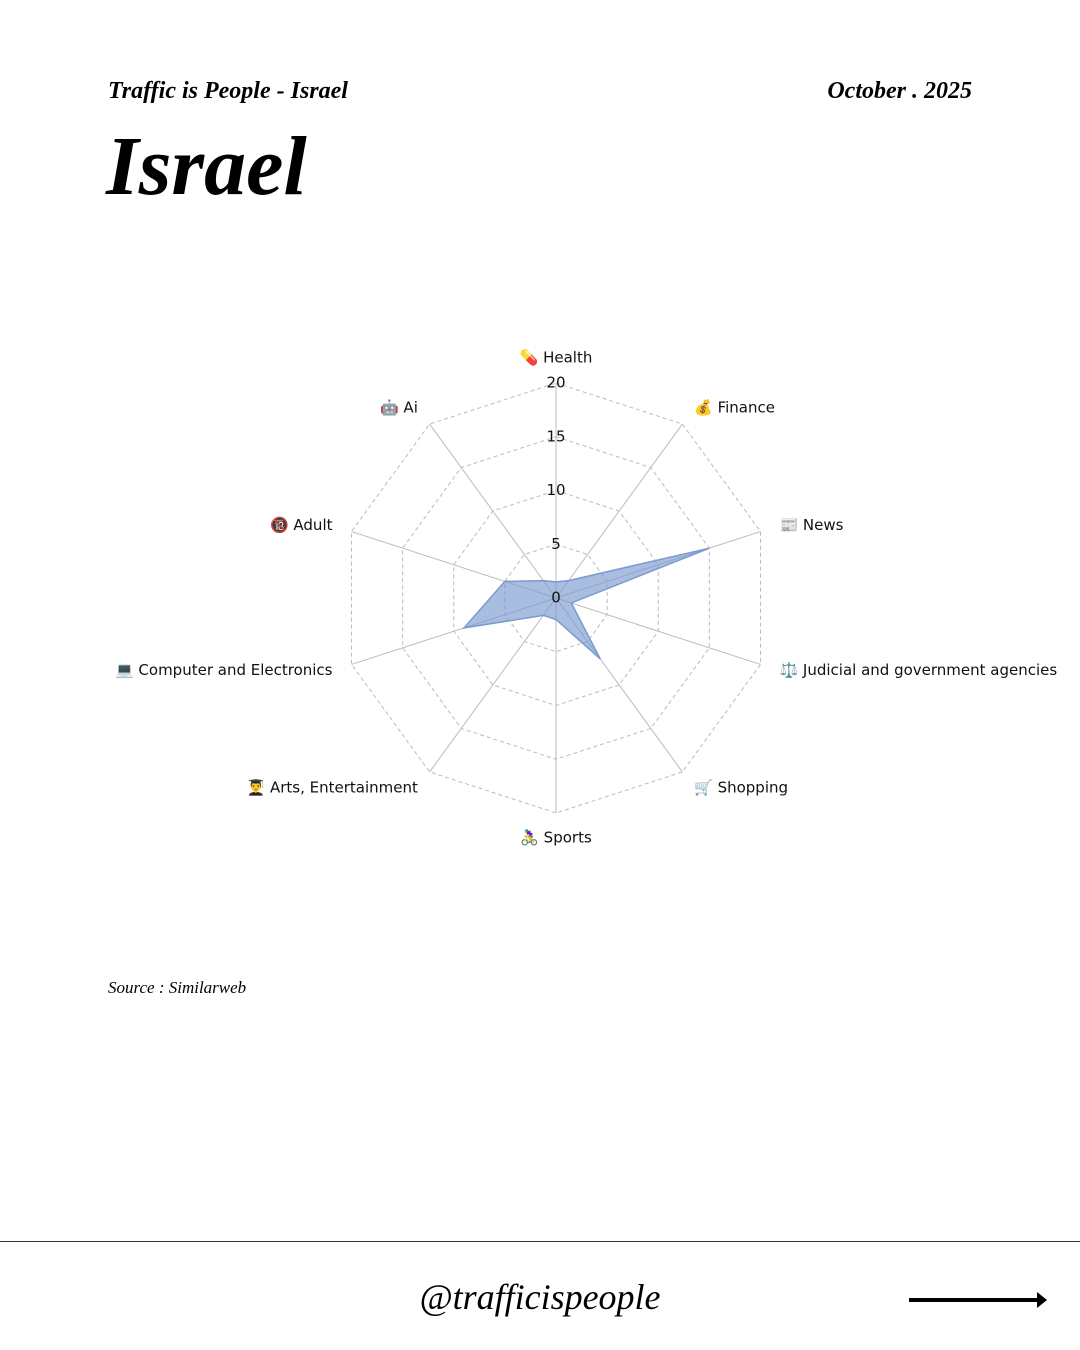  I want to click on footer-rule, so click(540, 1241).